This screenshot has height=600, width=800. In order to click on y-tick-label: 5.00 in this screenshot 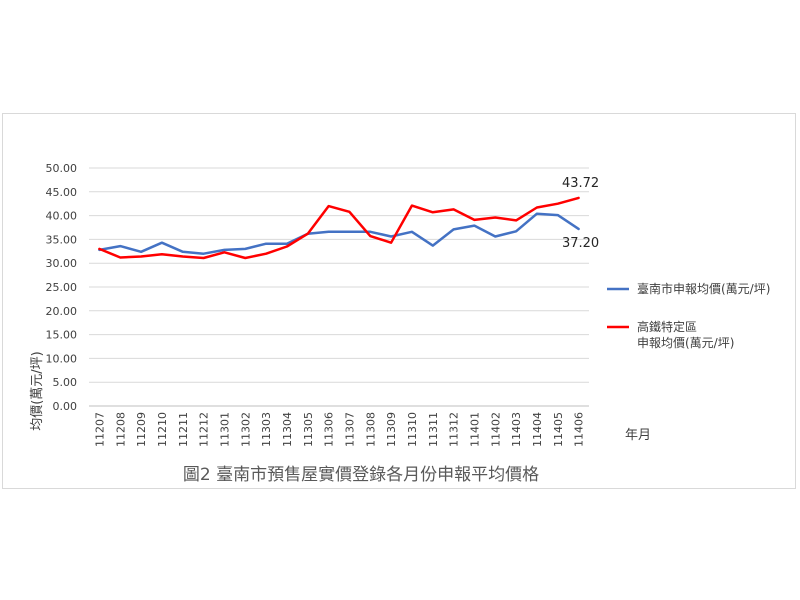, I will do `click(65, 382)`.